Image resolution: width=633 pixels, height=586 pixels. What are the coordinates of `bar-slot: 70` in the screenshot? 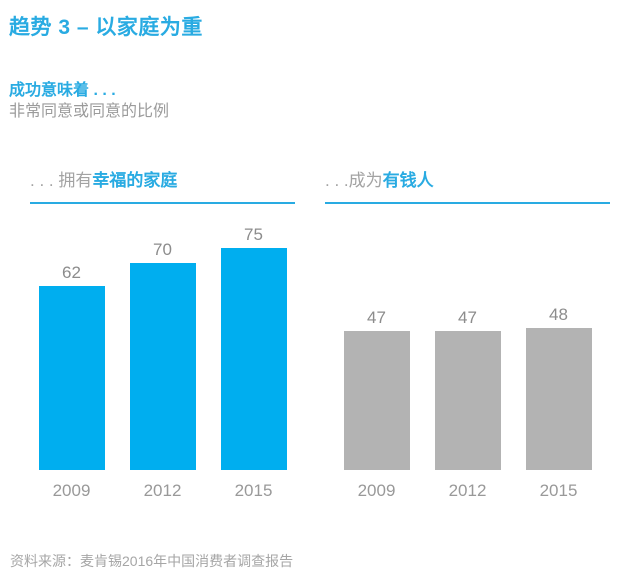 It's located at (162, 355).